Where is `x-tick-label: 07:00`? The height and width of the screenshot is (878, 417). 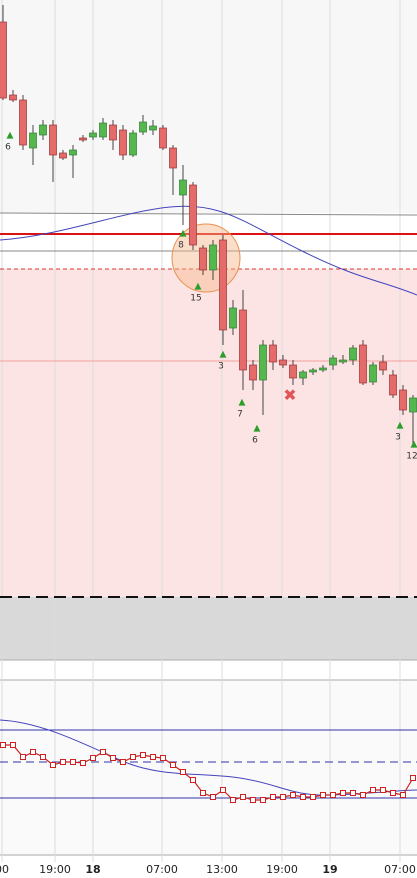
x-tick-label: 07:00 is located at coordinates (400, 869).